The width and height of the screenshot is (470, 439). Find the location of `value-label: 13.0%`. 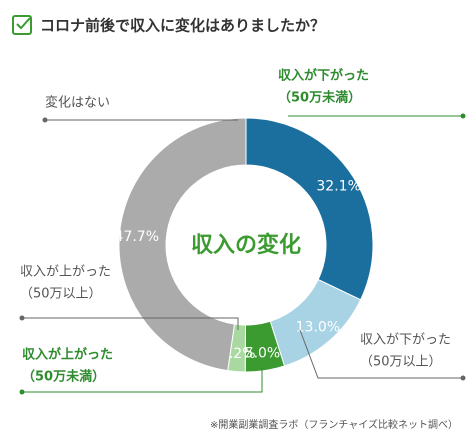

value-label: 13.0% is located at coordinates (318, 328).